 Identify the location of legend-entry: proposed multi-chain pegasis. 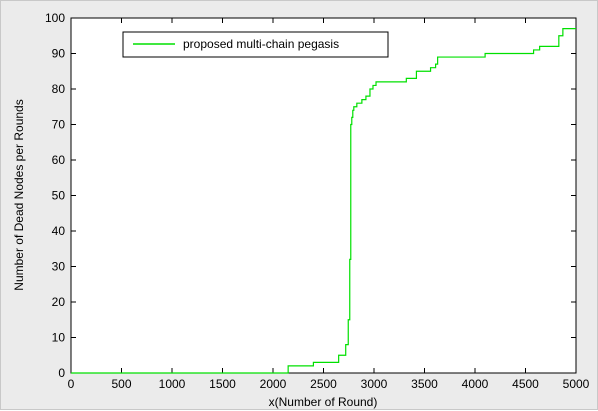
(261, 44).